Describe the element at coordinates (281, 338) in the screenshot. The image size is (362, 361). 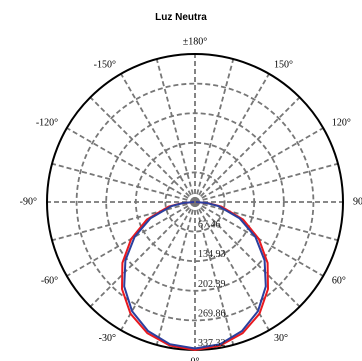
I see `angle-label-9: 30°` at that location.